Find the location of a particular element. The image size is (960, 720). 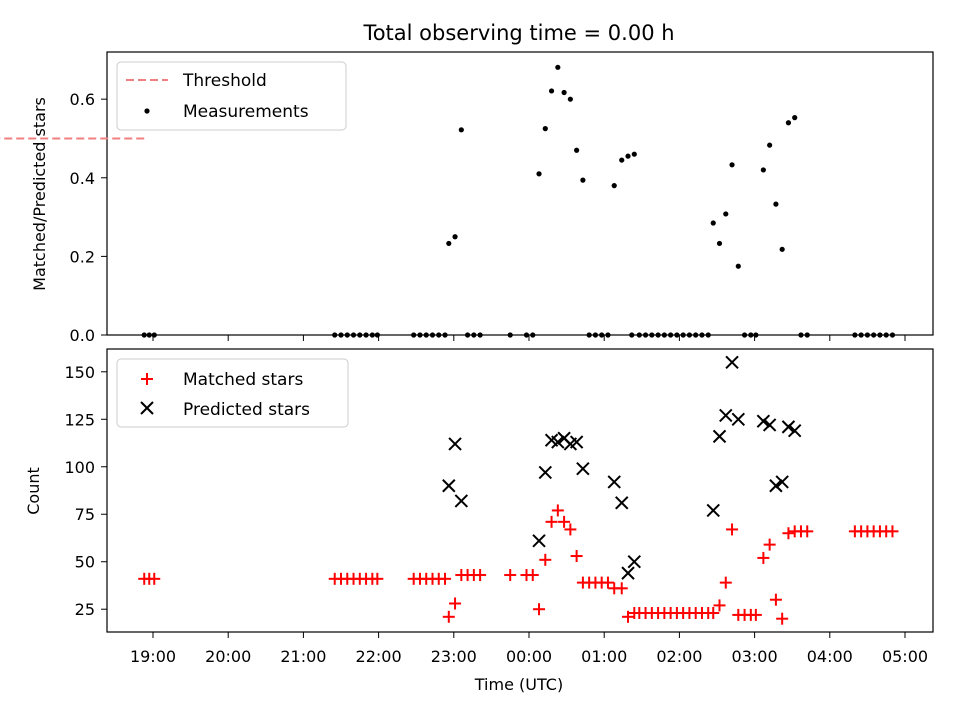

legend-predicted-label: Predicted stars is located at coordinates (246, 410).